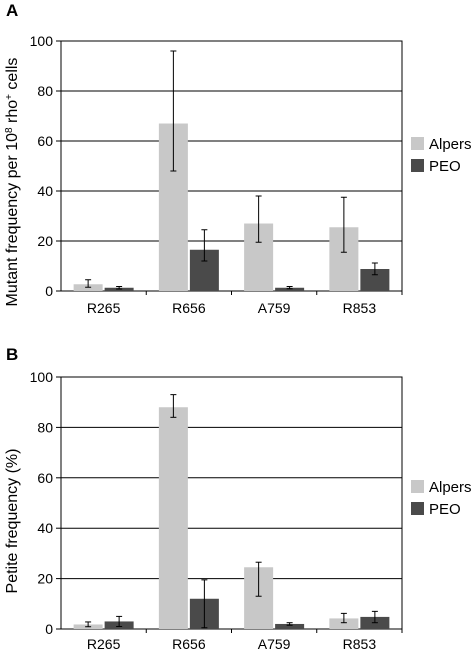 The image size is (475, 654). What do you see at coordinates (49, 629) in the screenshot?
I see `y-tick-label-b-0: 0` at bounding box center [49, 629].